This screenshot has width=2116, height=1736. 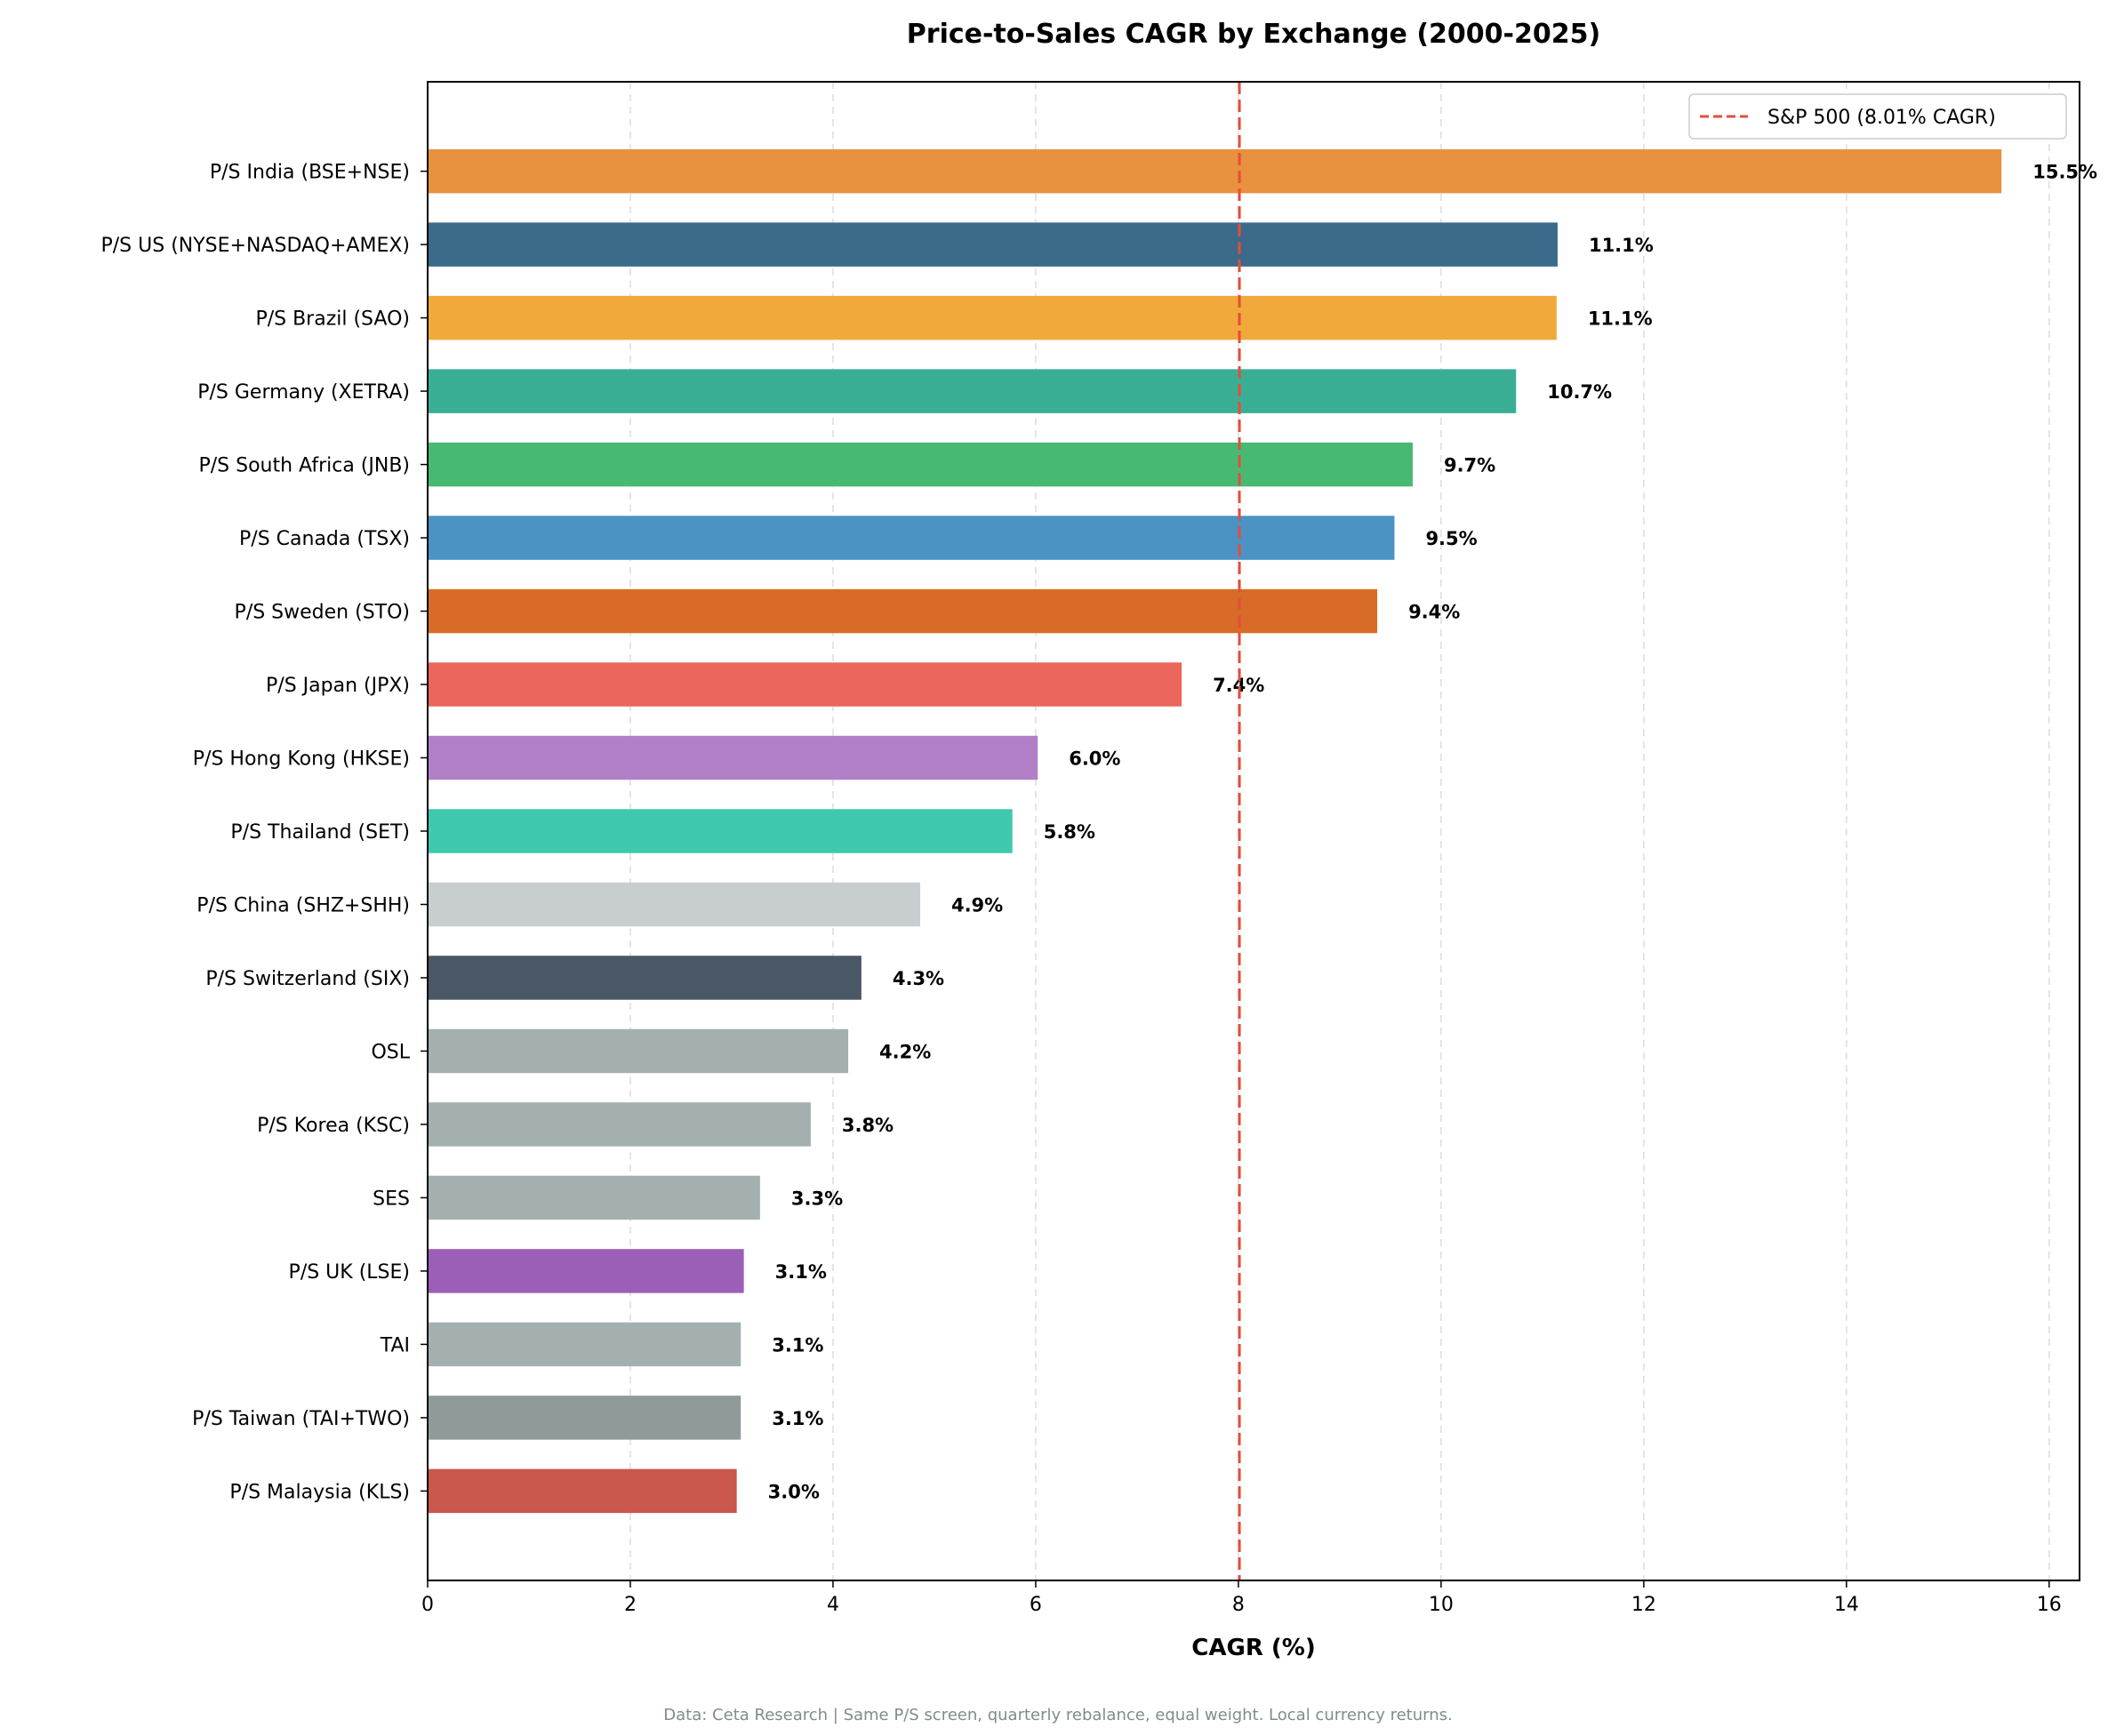 What do you see at coordinates (1434, 612) in the screenshot?
I see `bar-value-label: 9.4%` at bounding box center [1434, 612].